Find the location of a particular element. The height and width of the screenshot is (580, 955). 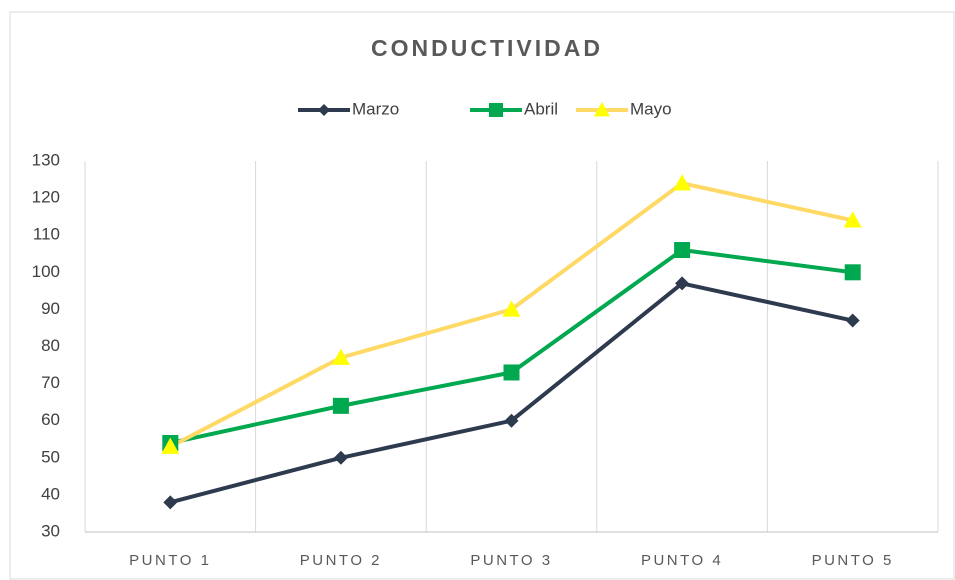

y-tick-label: 70 is located at coordinates (50, 382).